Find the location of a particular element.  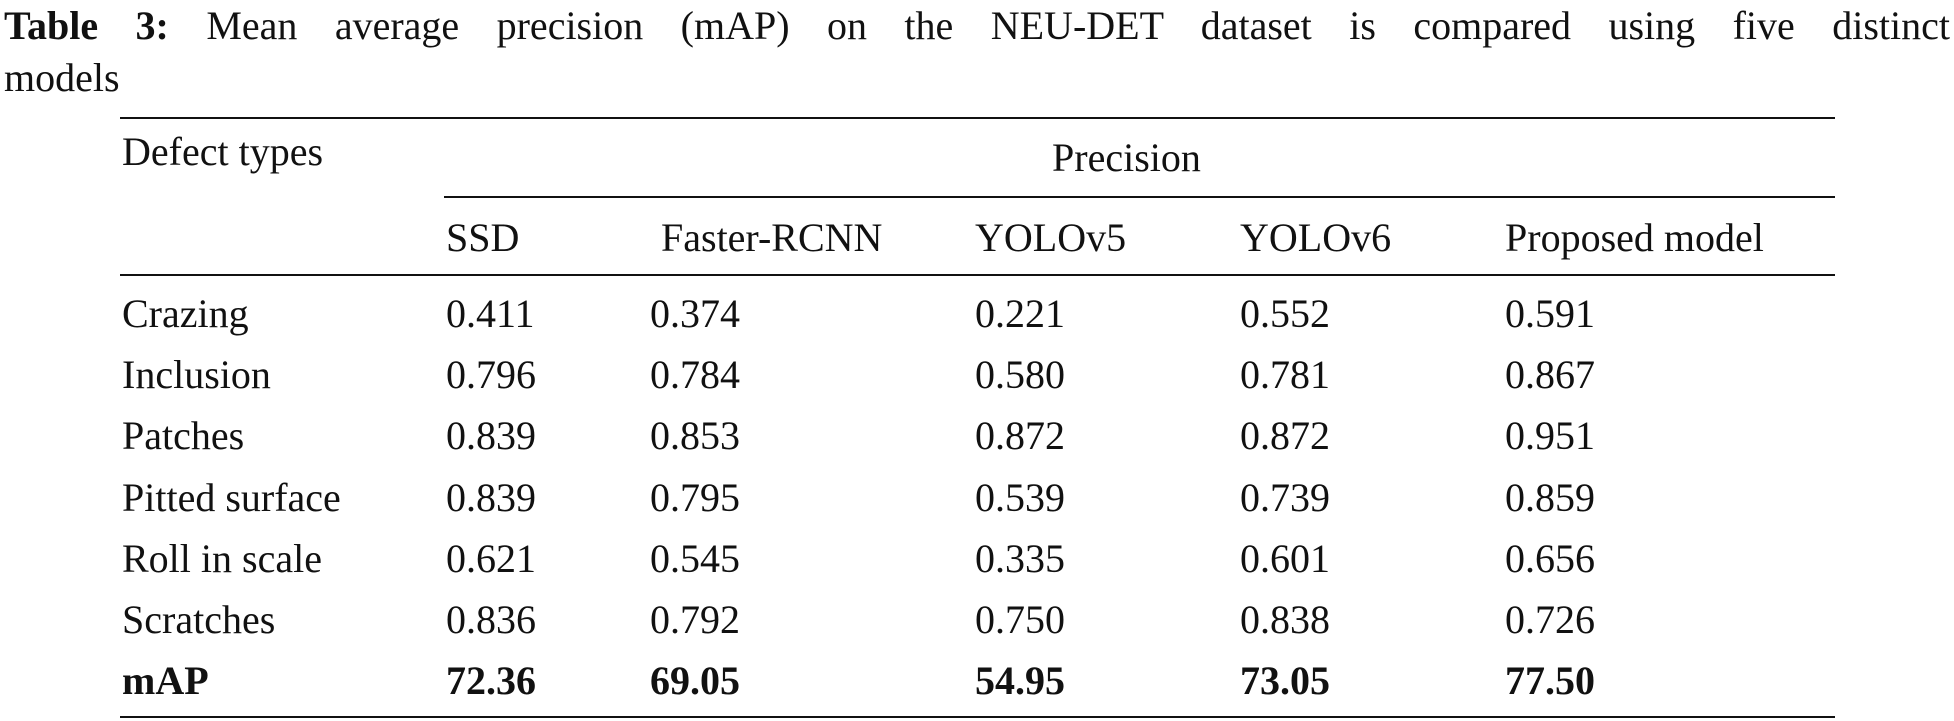

row-label: Pitted surface is located at coordinates (231, 497).